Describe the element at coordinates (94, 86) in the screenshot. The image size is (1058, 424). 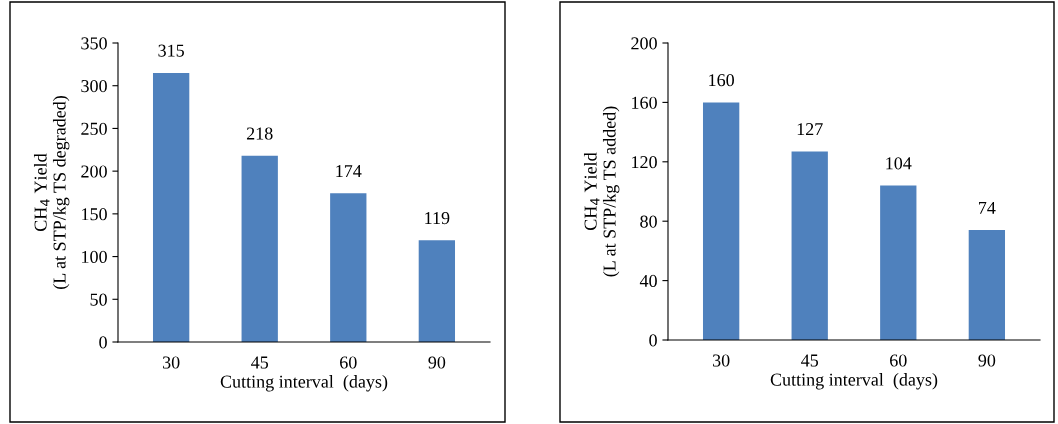
I see `y-tick-label: 300` at that location.